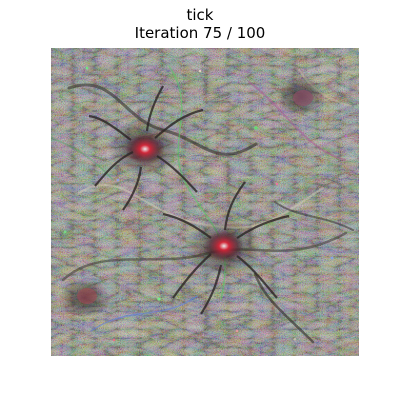  I want to click on small-body-upper-right, so click(301, 96).